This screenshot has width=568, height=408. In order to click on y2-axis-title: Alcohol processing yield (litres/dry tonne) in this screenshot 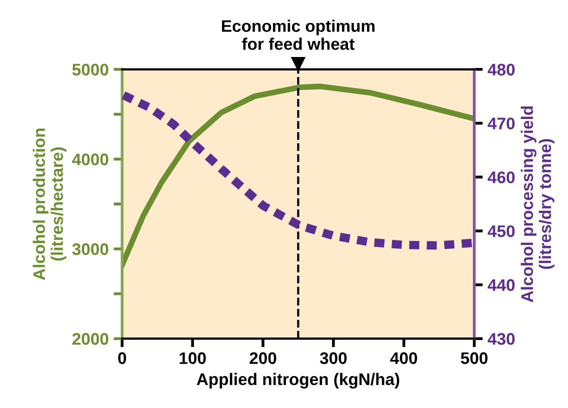, I will do `click(537, 204)`.